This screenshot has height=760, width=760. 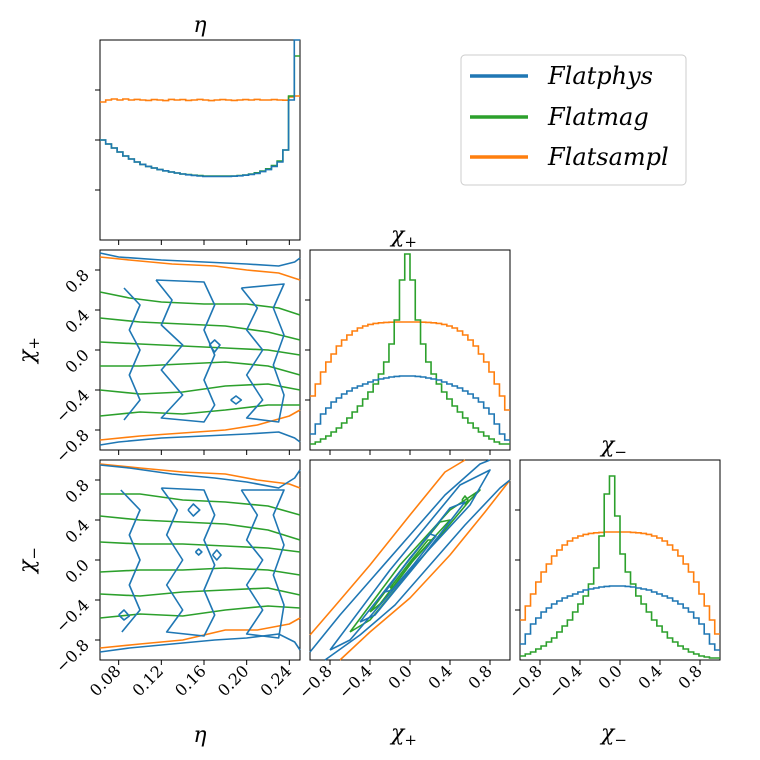 I want to click on legend-frame, so click(x=573, y=120).